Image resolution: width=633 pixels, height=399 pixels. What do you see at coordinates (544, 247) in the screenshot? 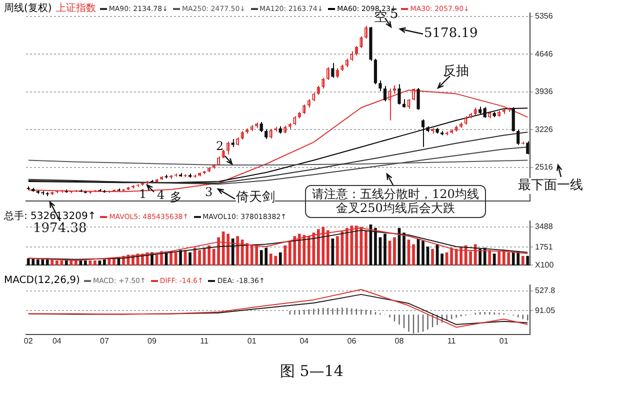
I see `y-tick-label: 1751` at bounding box center [544, 247].